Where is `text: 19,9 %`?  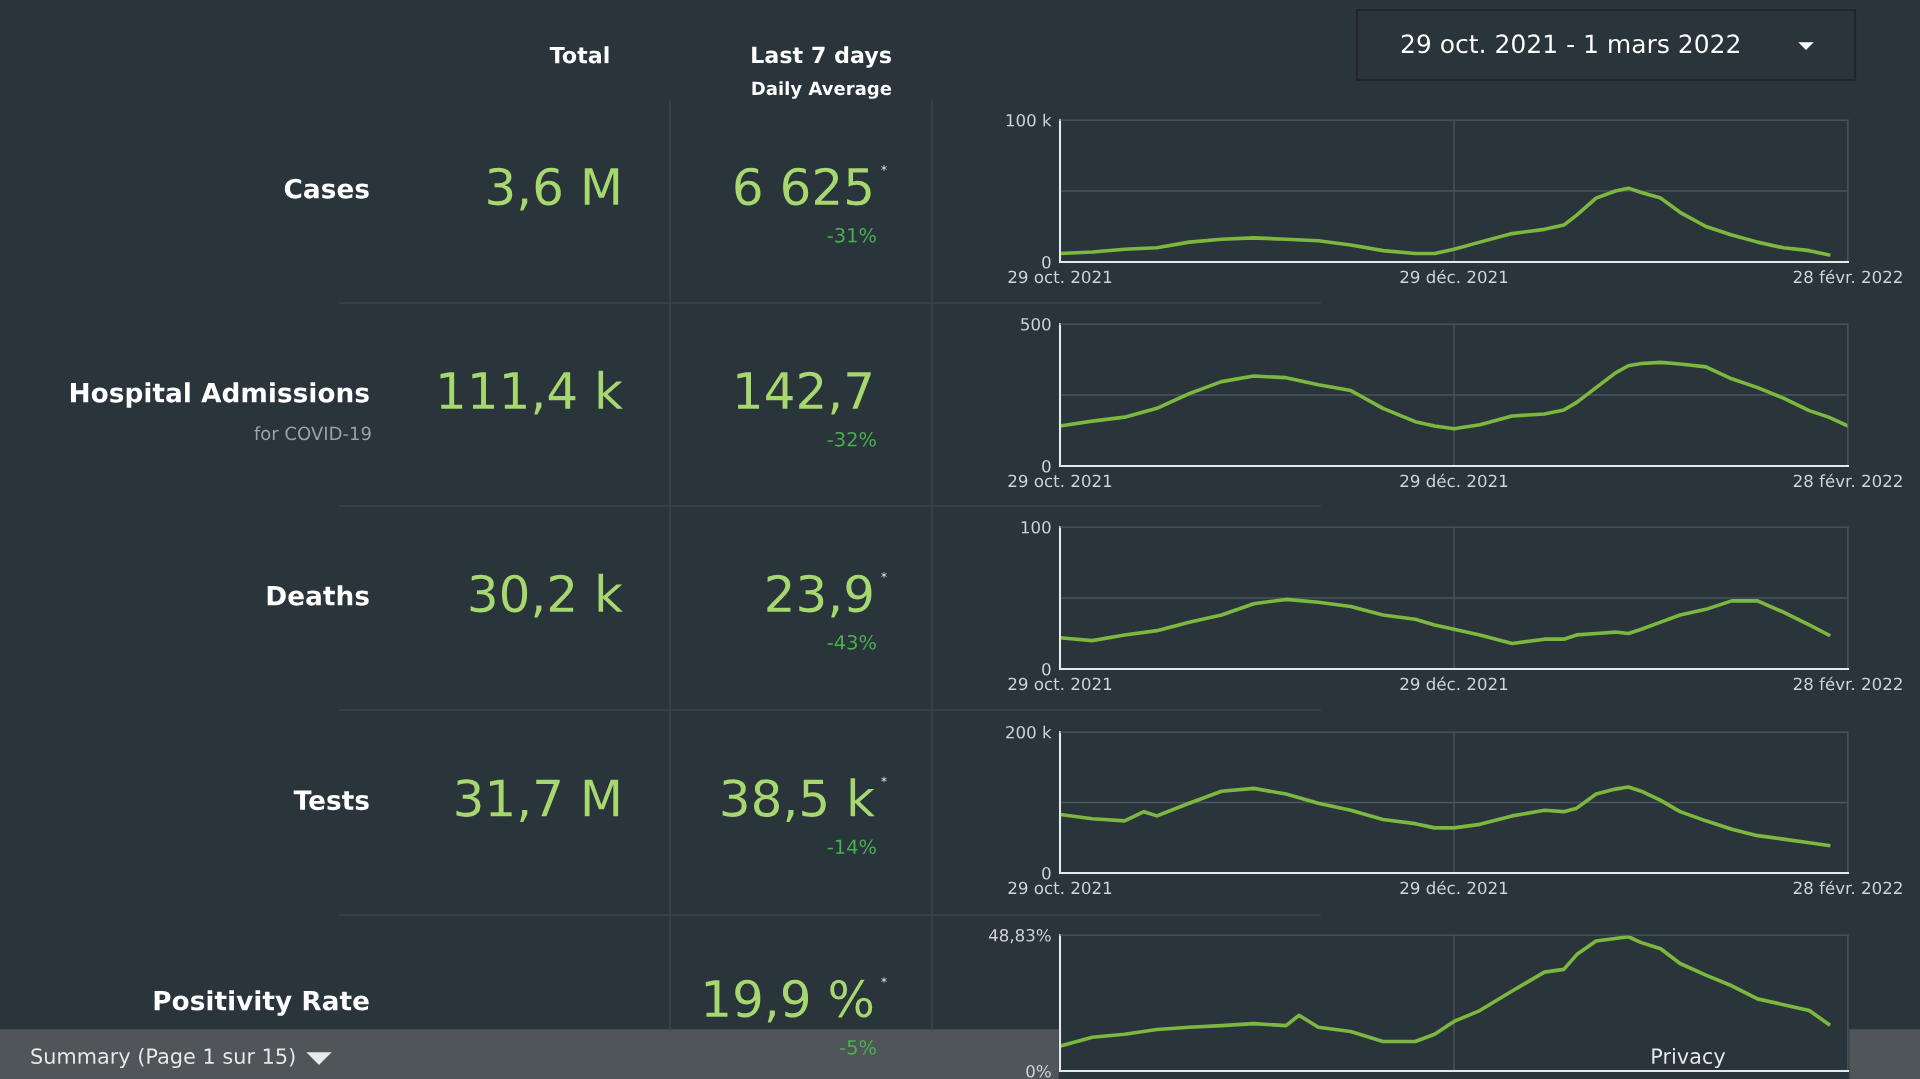 text: 19,9 % is located at coordinates (789, 1001).